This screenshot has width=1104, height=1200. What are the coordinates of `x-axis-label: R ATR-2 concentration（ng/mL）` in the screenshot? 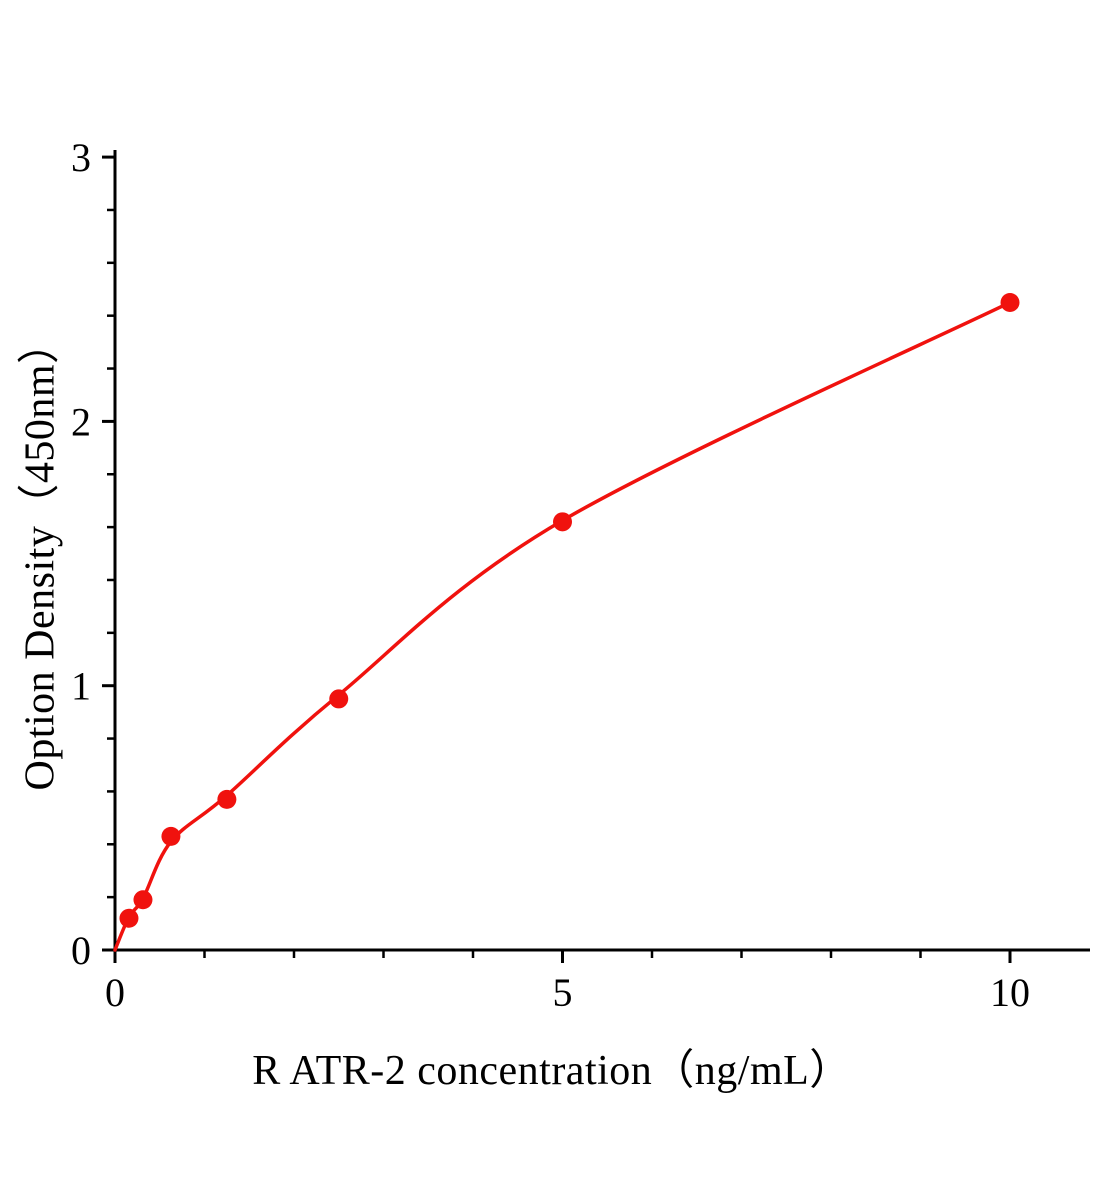 It's located at (552, 1071).